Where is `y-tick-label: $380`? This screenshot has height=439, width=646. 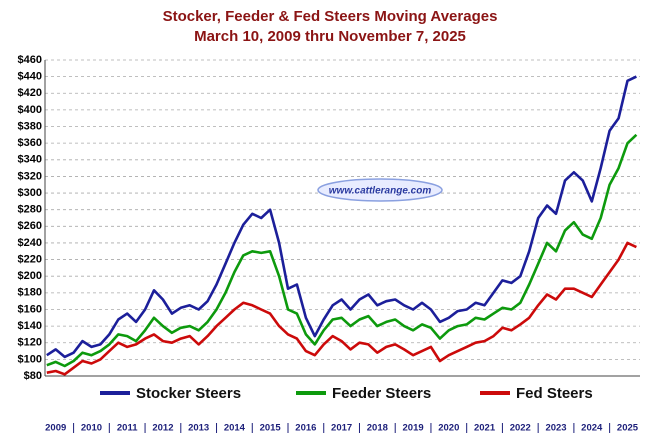 y-tick-label: $380 is located at coordinates (30, 126).